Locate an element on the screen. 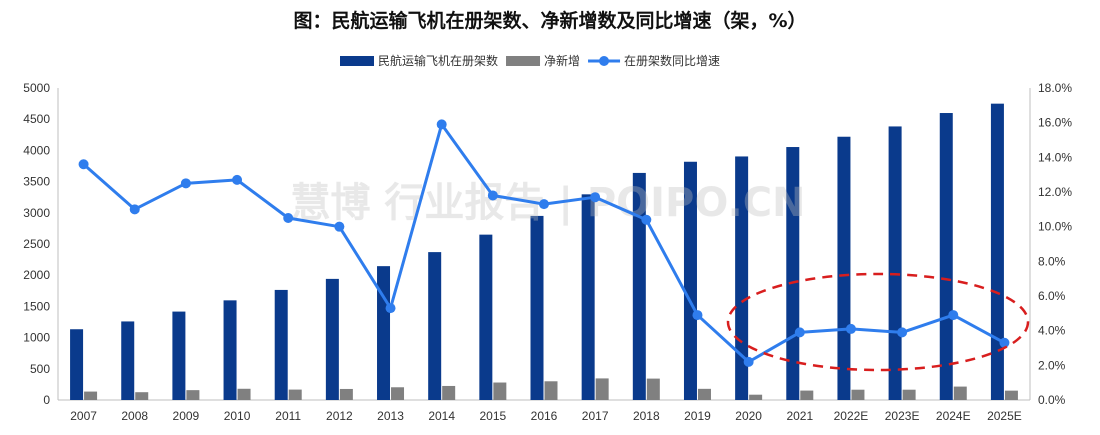 The width and height of the screenshot is (1100, 435). y-left-tick-label: 5000 is located at coordinates (36, 88).